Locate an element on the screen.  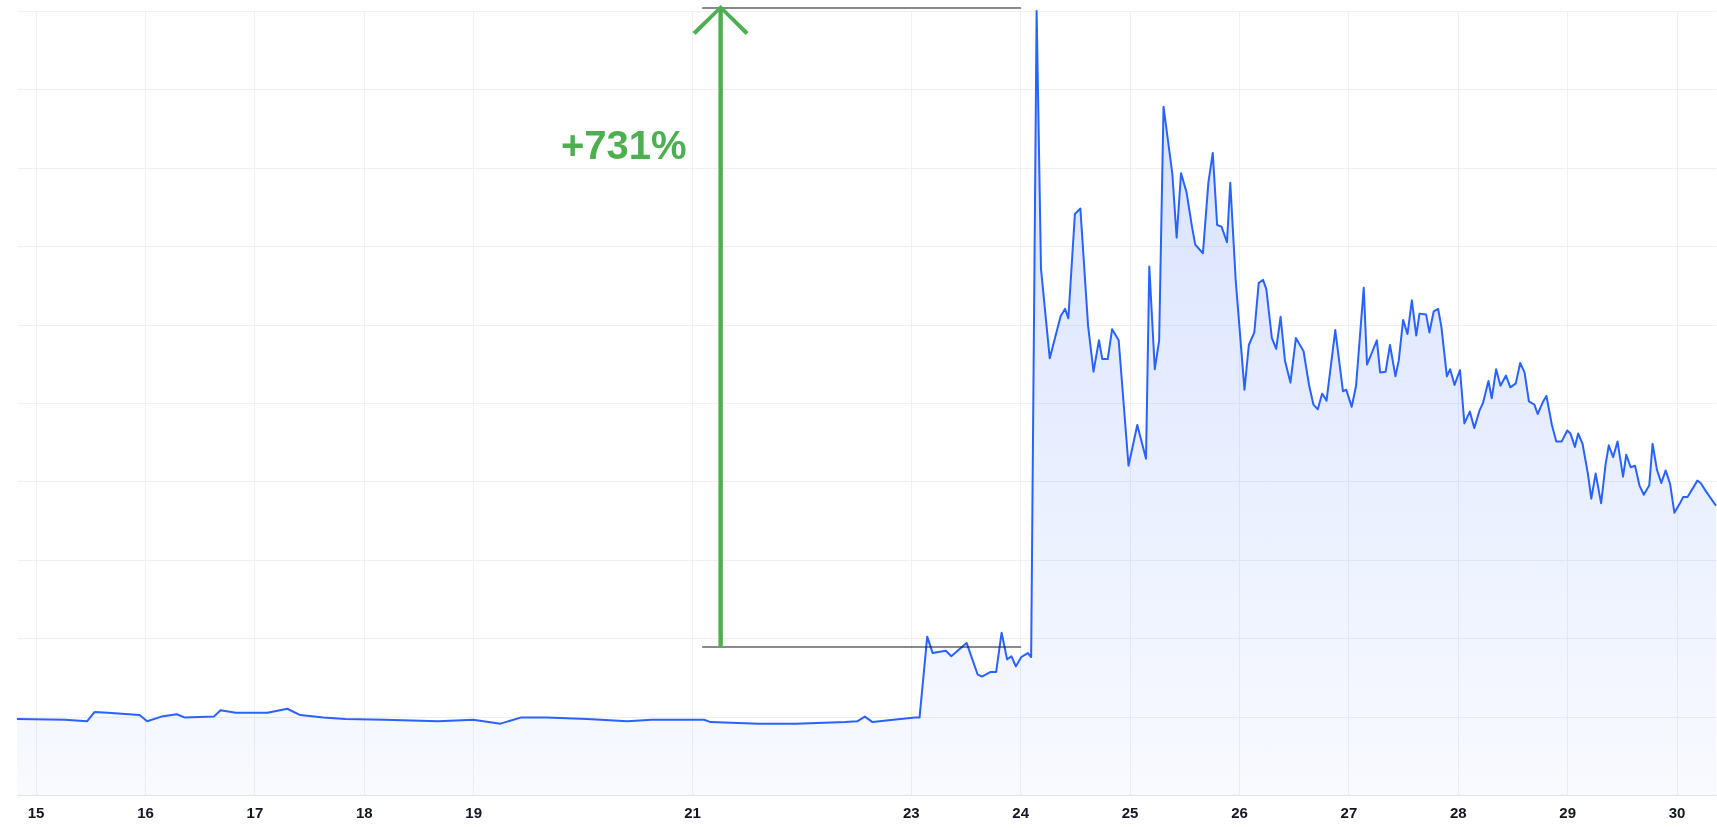
x-tick-label: 26 is located at coordinates (1239, 812).